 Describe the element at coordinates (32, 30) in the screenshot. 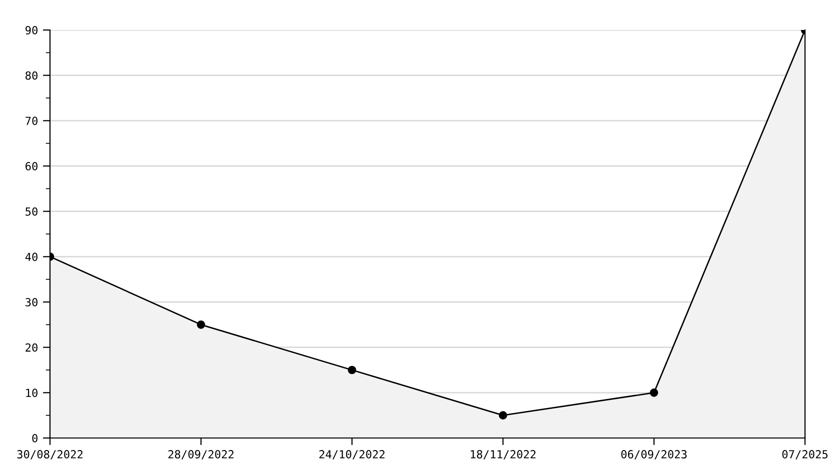

I see `y-tick-label: 90` at that location.